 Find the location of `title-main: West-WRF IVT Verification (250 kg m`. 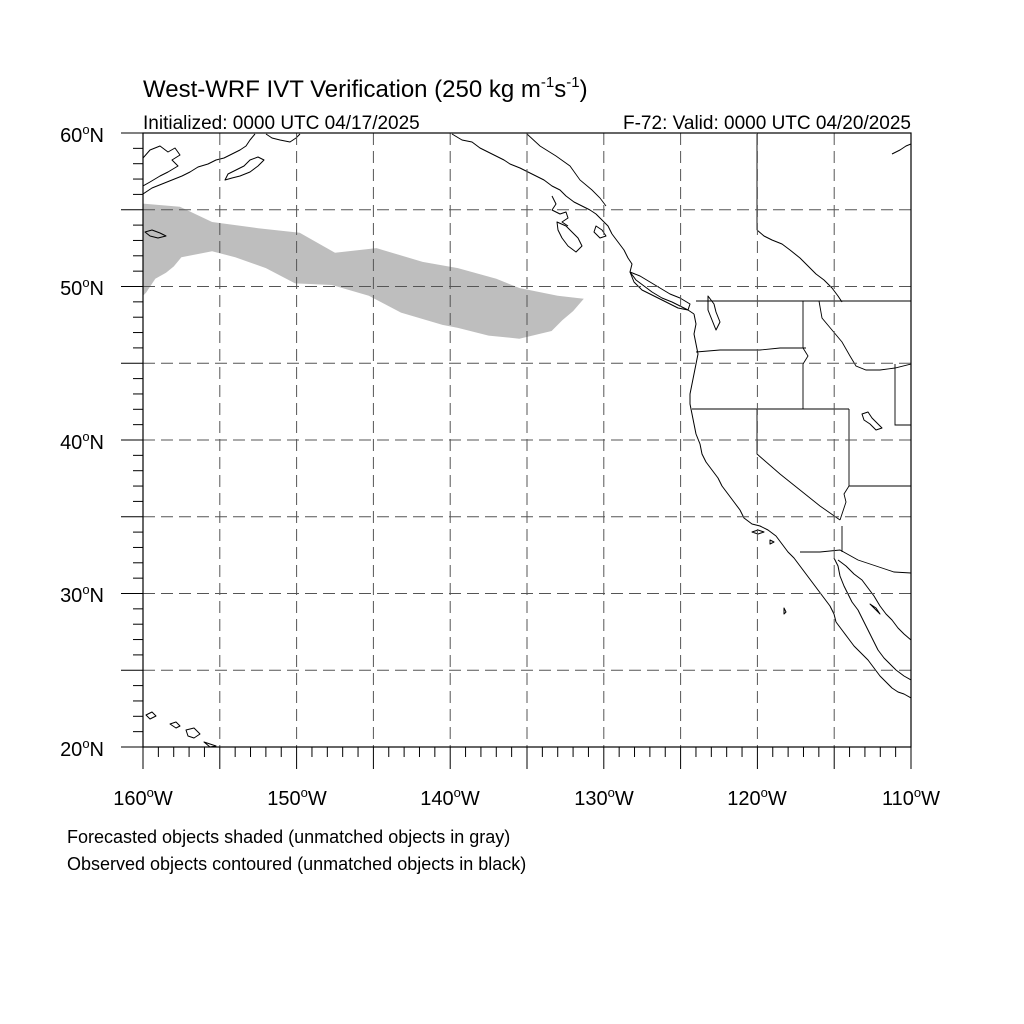

title-main: West-WRF IVT Verification (250 kg m is located at coordinates (342, 89).